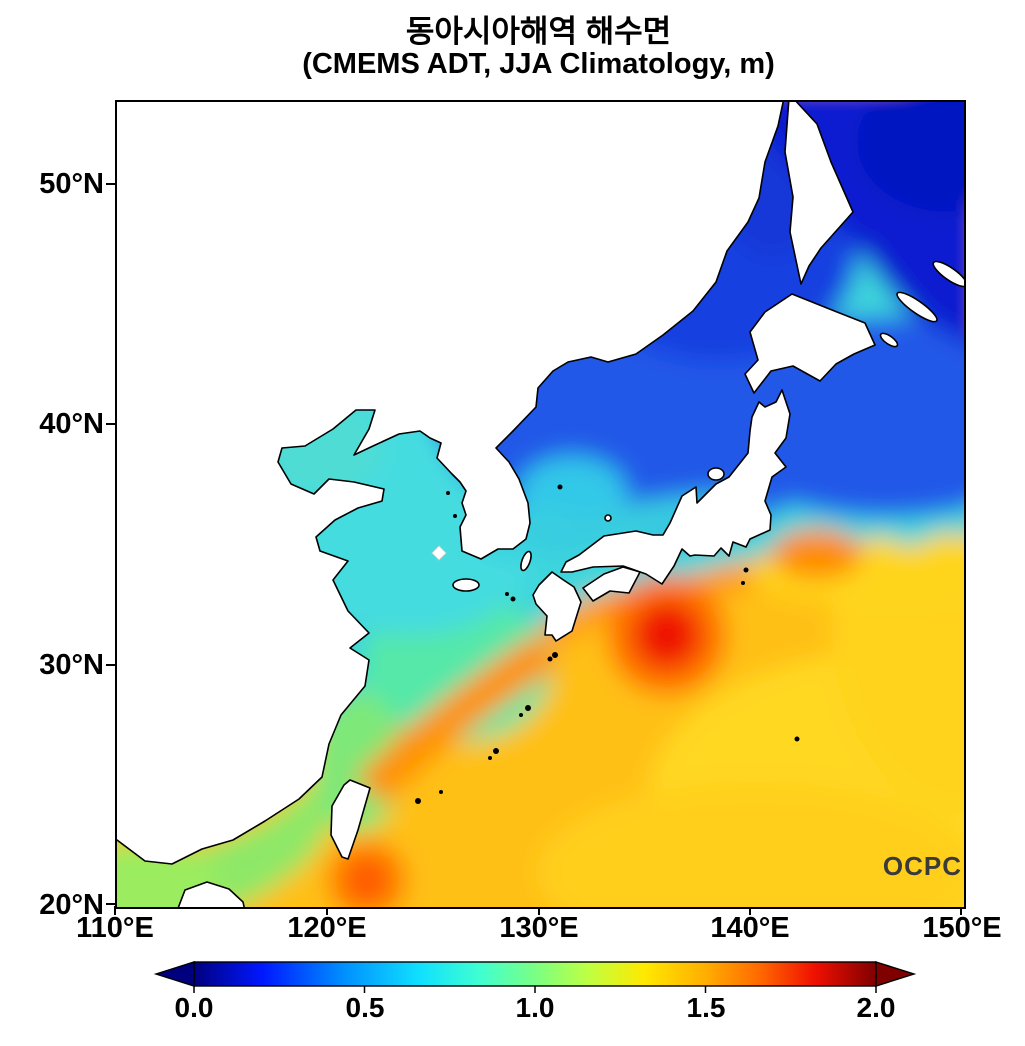 Image resolution: width=1025 pixels, height=1046 pixels. Describe the element at coordinates (439, 553) in the screenshot. I see `station-marker-diamond` at that location.